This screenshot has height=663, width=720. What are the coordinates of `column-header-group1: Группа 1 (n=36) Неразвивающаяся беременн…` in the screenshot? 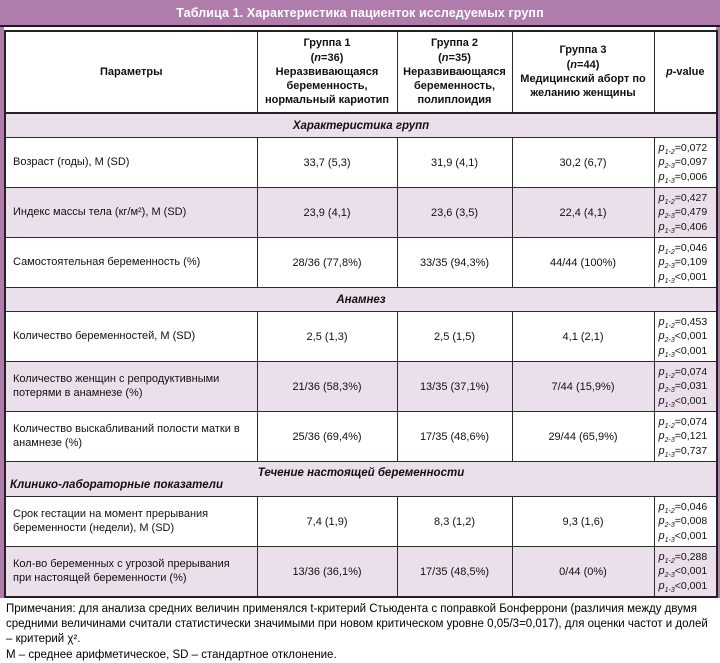 It's located at (327, 72).